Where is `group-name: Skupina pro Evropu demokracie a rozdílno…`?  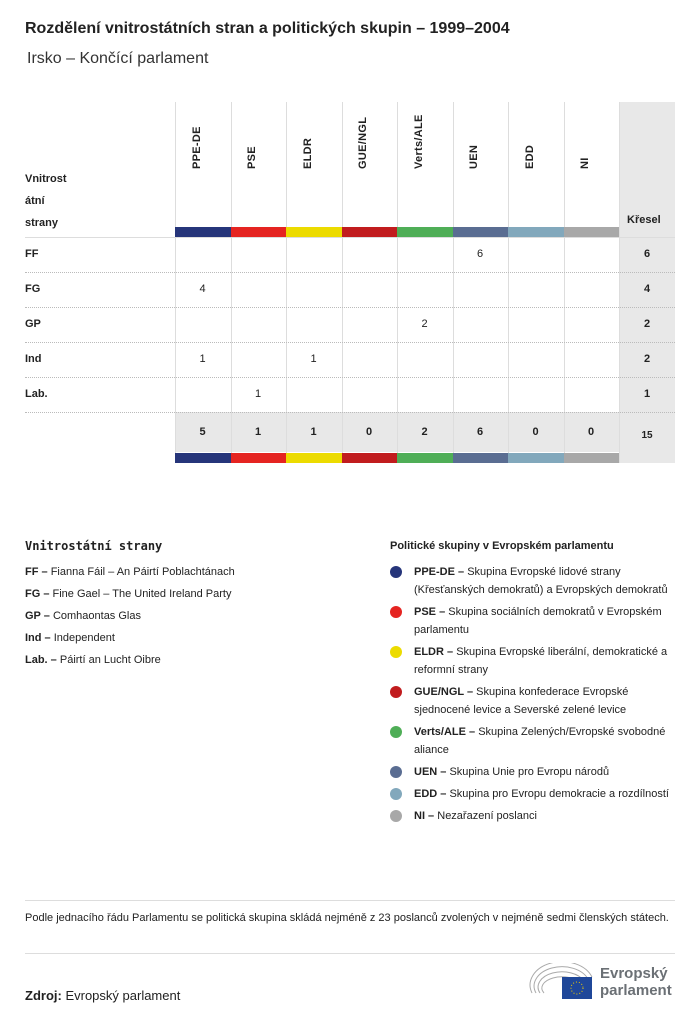 group-name: Skupina pro Evropu demokracie a rozdílno… is located at coordinates (559, 794).